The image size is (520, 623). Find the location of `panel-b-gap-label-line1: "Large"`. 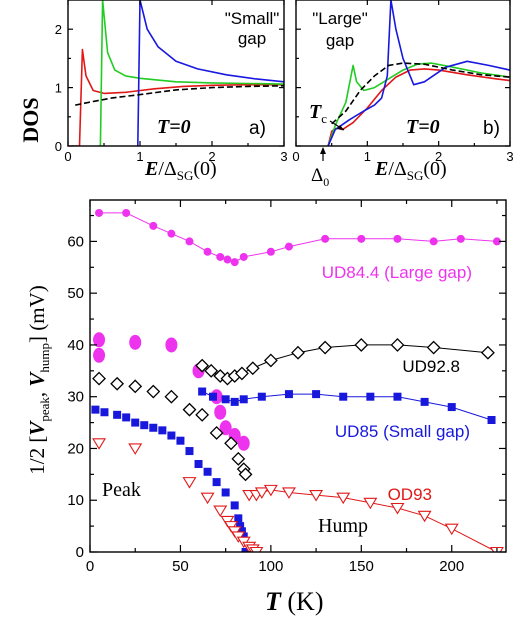

panel-b-gap-label-line1: "Large" is located at coordinates (340, 18).